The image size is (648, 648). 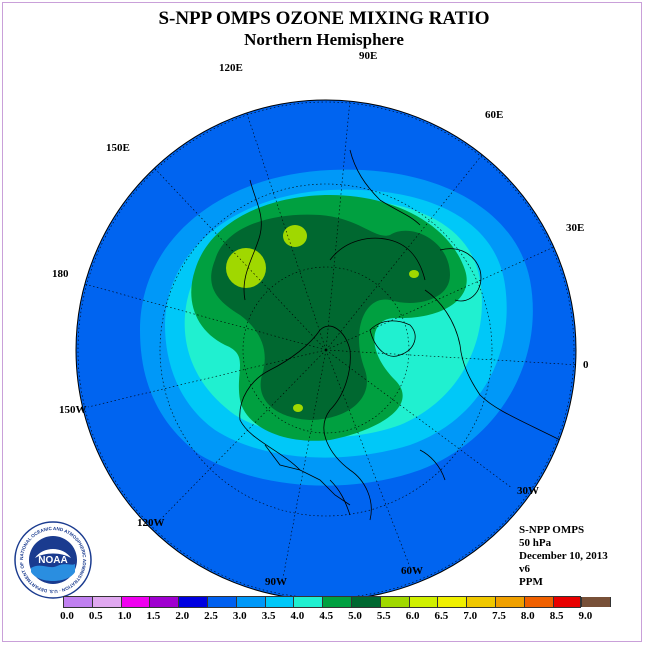 What do you see at coordinates (324, 18) in the screenshot?
I see `map-title: S-NPP OMPS OZONE MIXING RATIO` at bounding box center [324, 18].